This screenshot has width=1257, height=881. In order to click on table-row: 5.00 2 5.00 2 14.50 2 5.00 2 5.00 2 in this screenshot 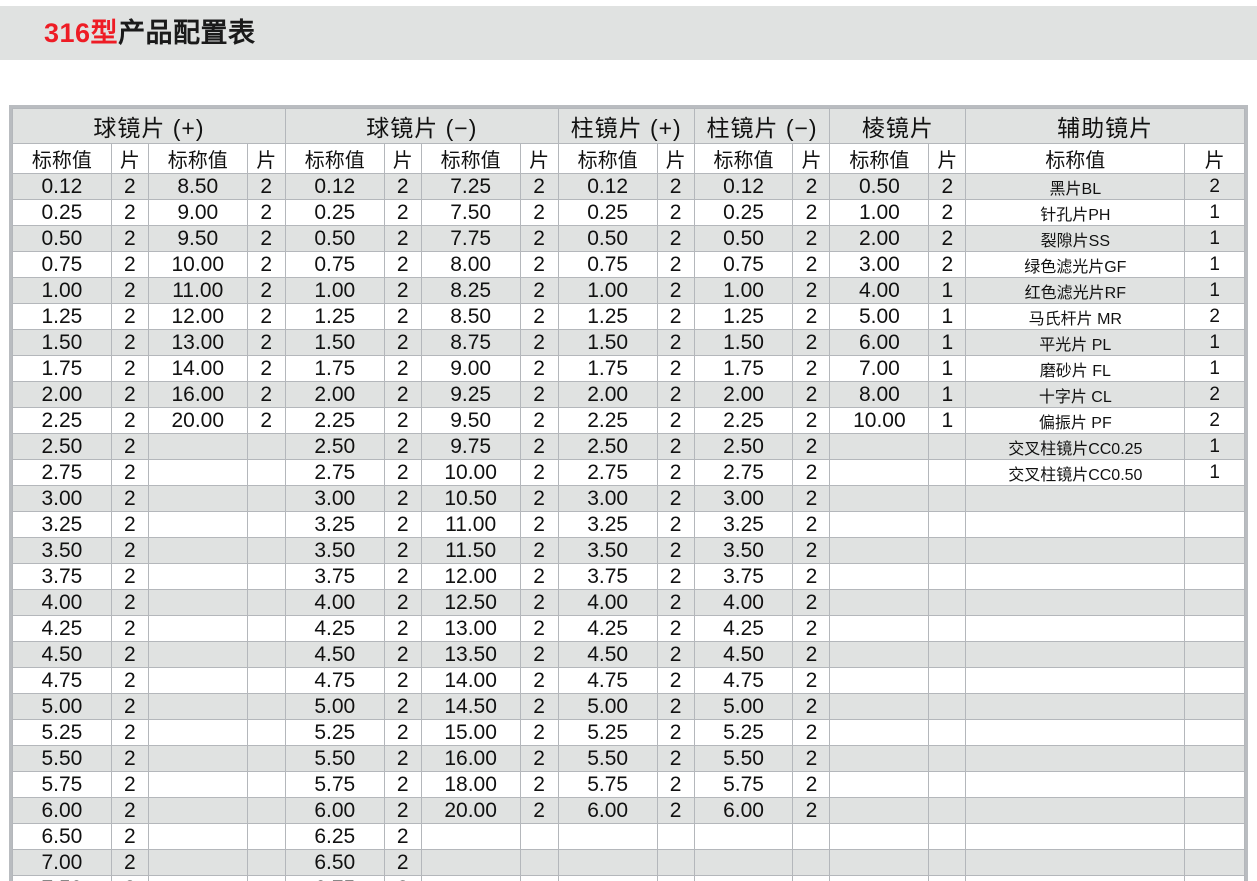, I will do `click(628, 706)`.